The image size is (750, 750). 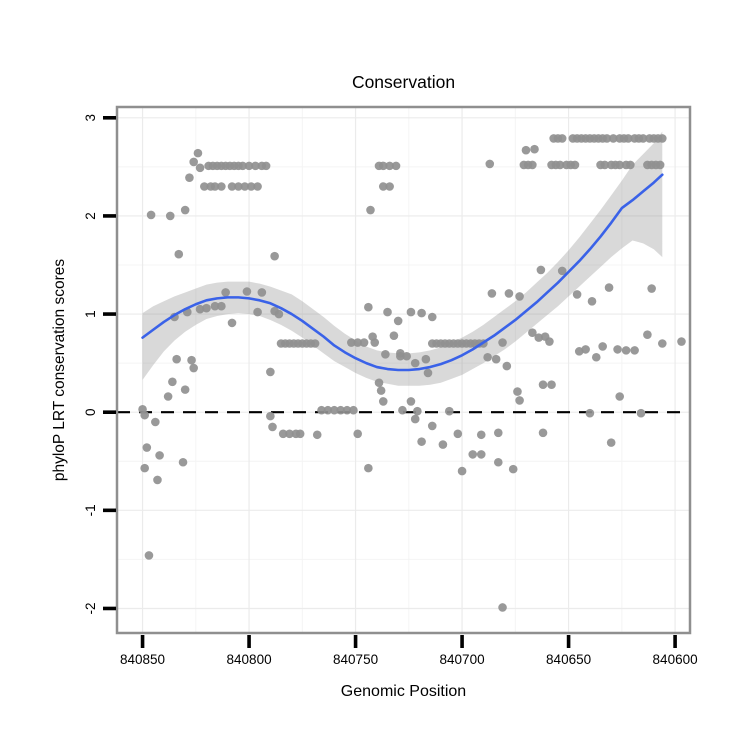 What do you see at coordinates (59, 370) in the screenshot?
I see `y-axis-title: phyloP LRT conservation scores` at bounding box center [59, 370].